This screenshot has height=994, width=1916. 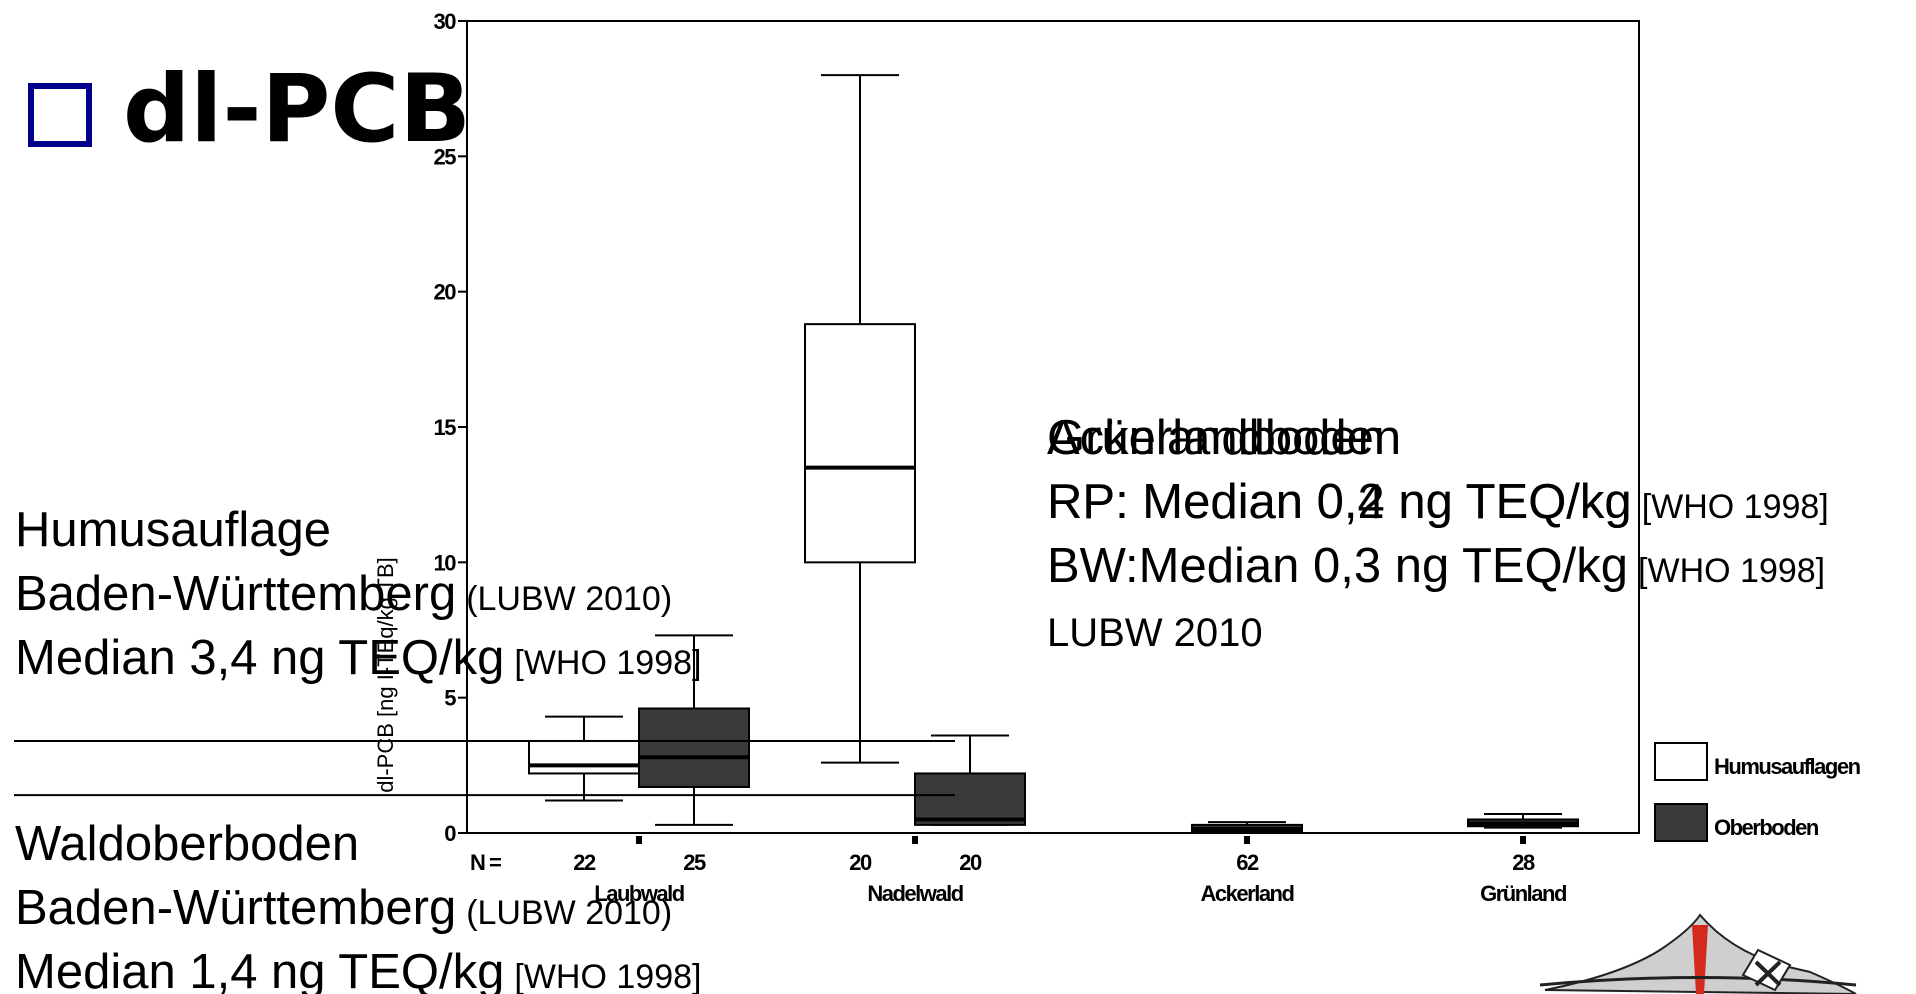 What do you see at coordinates (694, 862) in the screenshot?
I see `n-count: 25` at bounding box center [694, 862].